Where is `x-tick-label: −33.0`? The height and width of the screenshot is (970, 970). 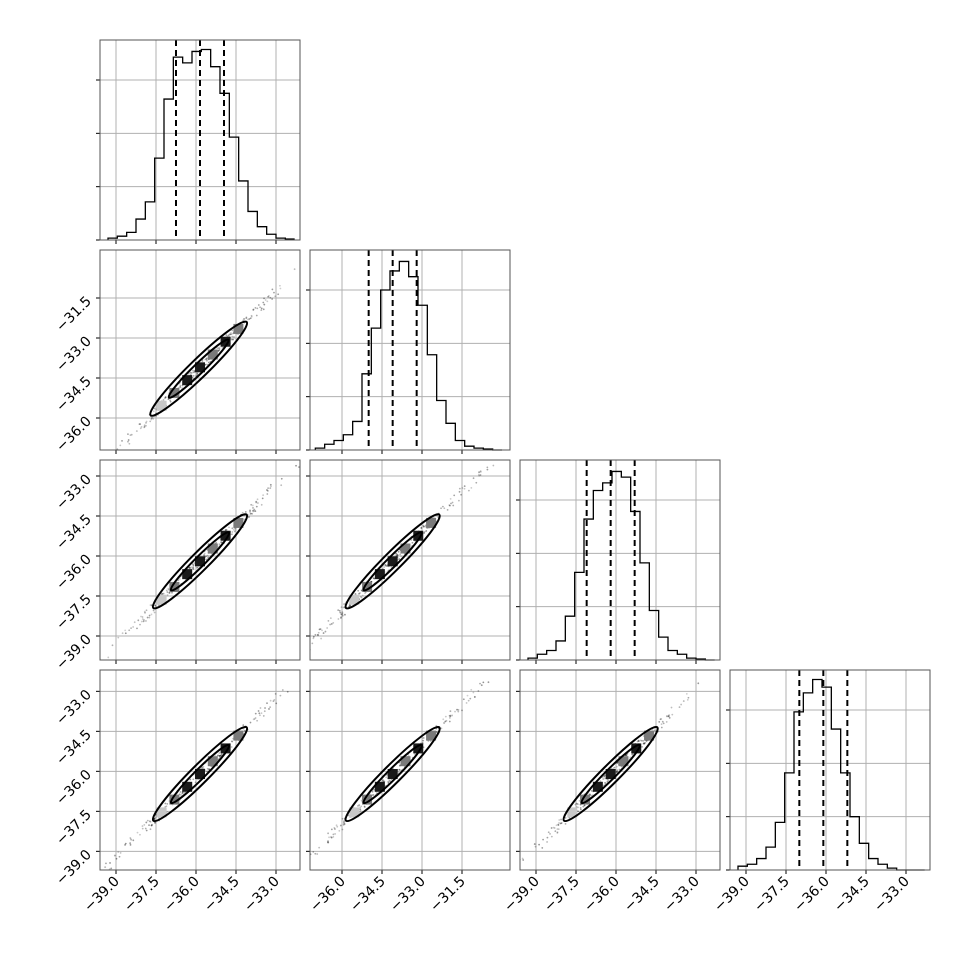
x-tick-label: −33.0 is located at coordinates (892, 895).